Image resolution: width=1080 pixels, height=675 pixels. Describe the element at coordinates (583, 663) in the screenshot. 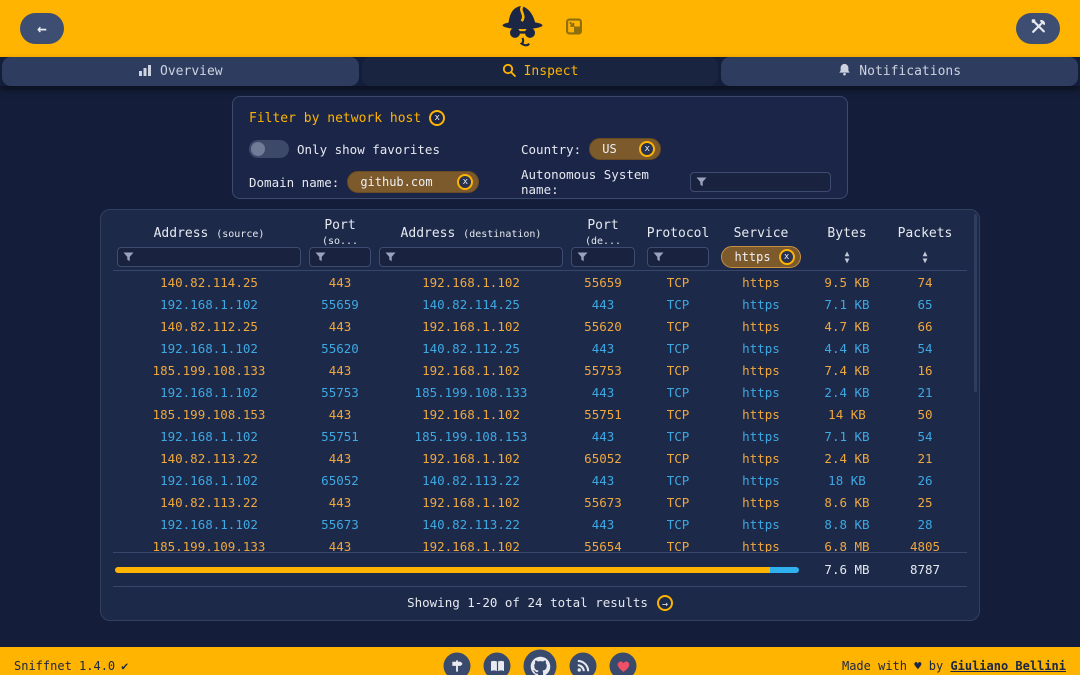

I see `news-button` at that location.